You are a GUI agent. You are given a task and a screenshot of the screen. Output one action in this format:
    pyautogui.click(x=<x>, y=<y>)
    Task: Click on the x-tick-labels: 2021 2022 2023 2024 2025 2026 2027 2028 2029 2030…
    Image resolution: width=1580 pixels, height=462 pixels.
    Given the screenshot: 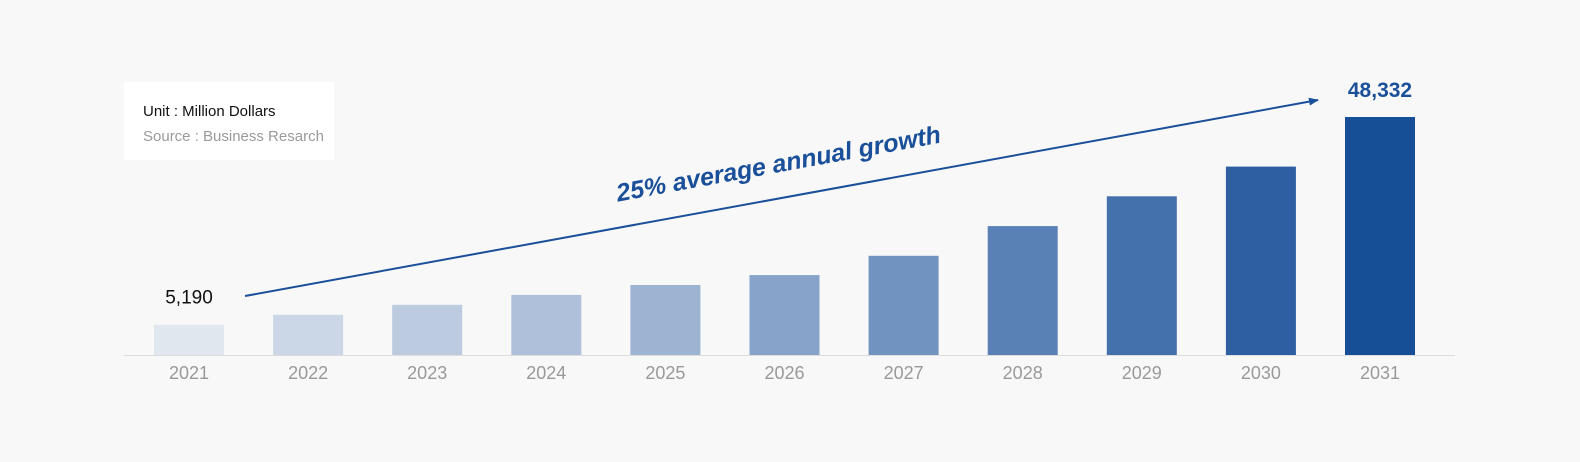 What is the action you would take?
    pyautogui.click(x=784, y=373)
    